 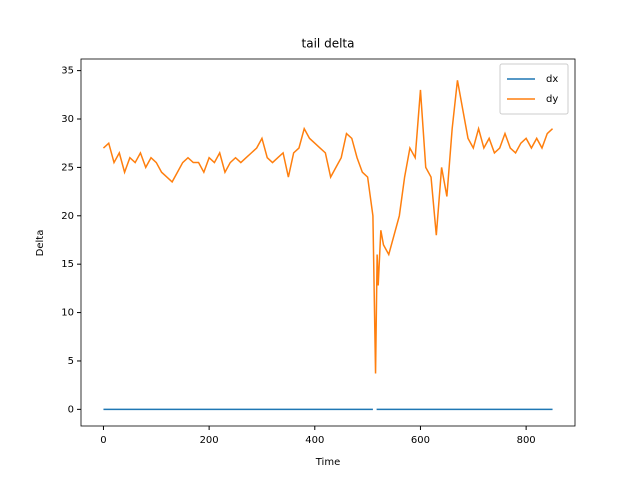 I want to click on y-tick-label: 35, so click(x=67, y=71).